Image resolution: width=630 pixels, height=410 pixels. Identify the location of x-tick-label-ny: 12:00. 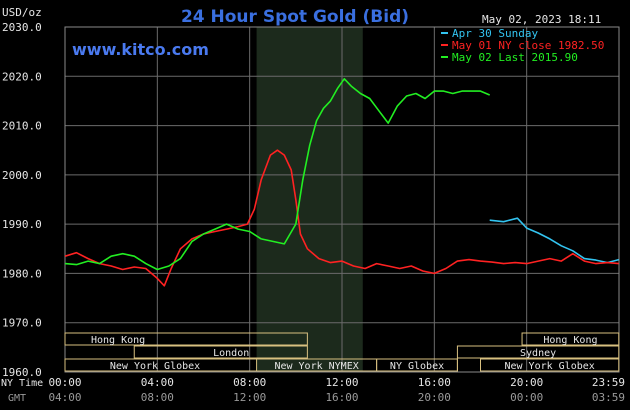
(341, 382).